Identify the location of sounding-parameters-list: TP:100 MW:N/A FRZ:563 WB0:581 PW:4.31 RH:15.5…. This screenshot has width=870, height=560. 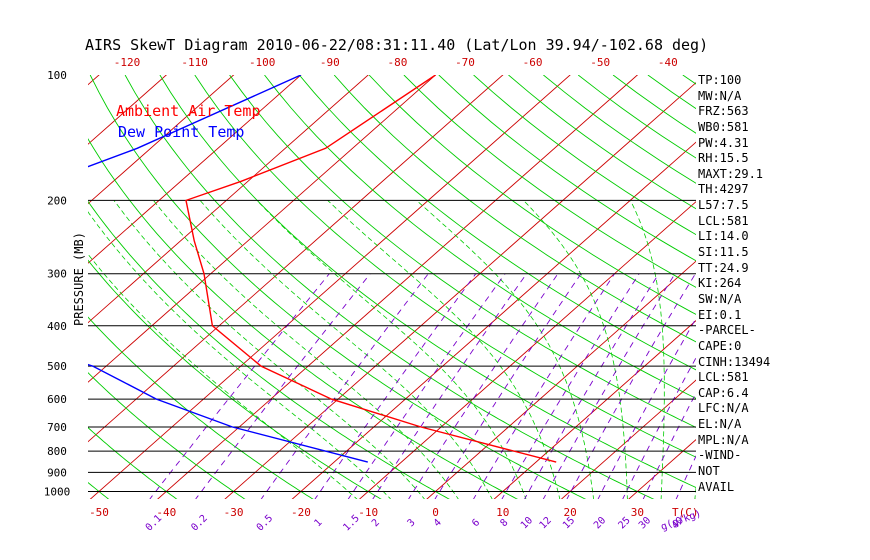
(734, 284).